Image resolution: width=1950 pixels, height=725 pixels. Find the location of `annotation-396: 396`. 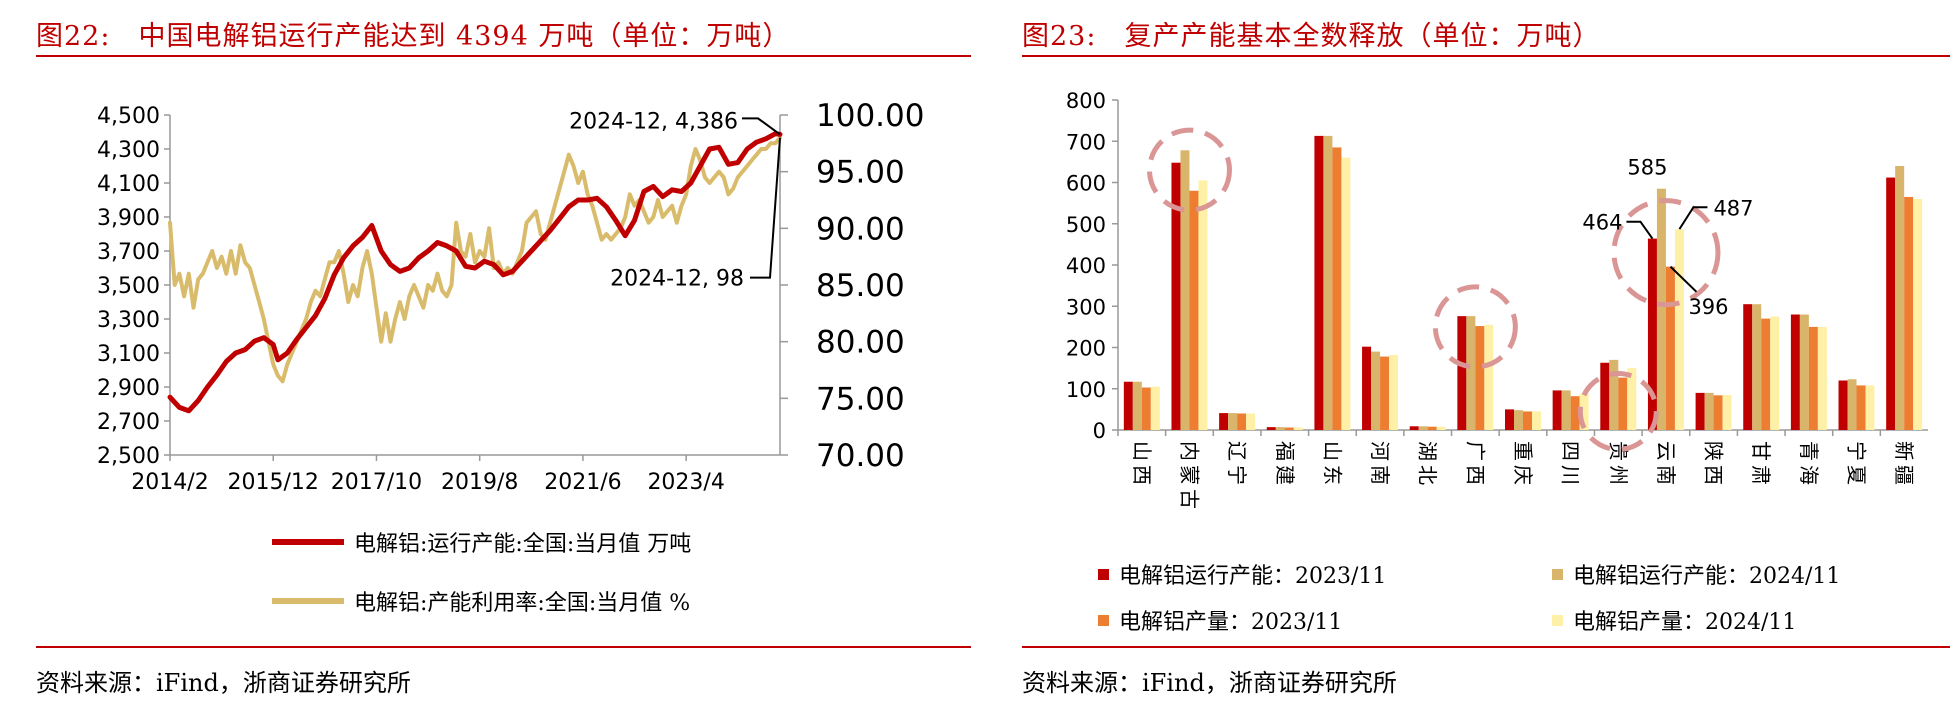

annotation-396: 396 is located at coordinates (1708, 307).